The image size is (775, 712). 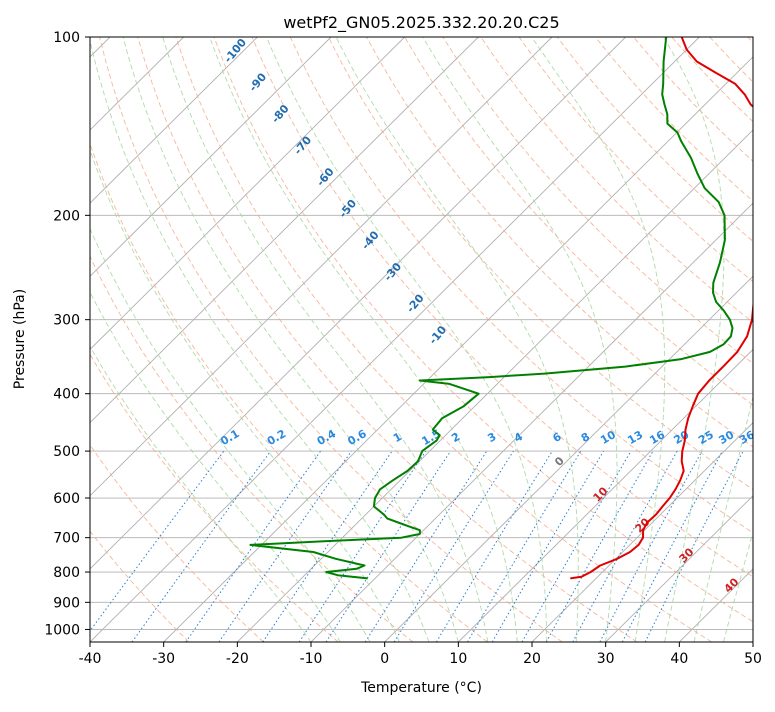 What do you see at coordinates (66, 38) in the screenshot?
I see `y-tick-label: 100` at bounding box center [66, 38].